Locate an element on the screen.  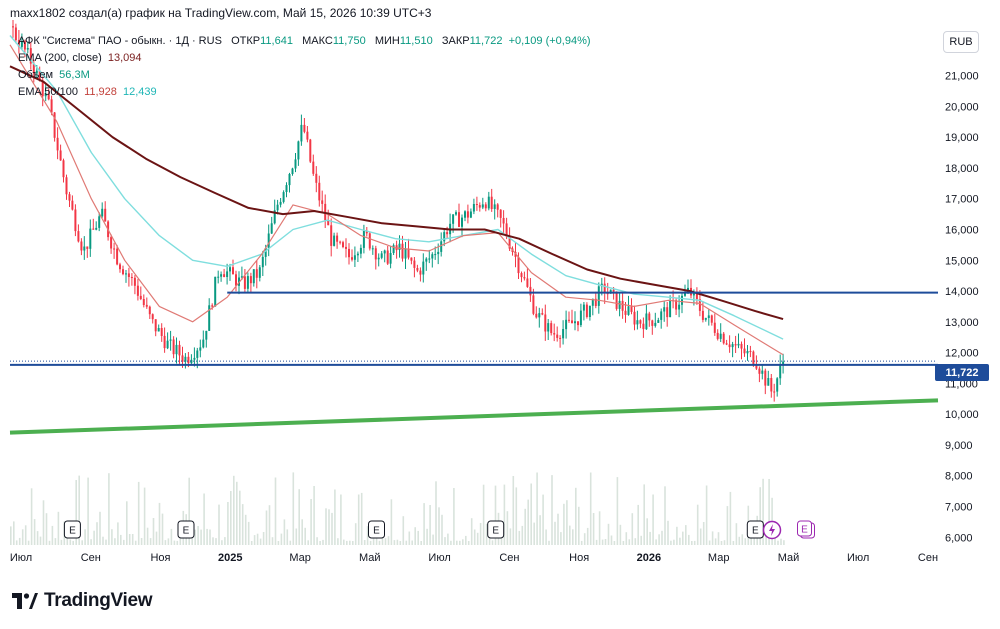
x-tick-label: Сен is located at coordinates (928, 558).